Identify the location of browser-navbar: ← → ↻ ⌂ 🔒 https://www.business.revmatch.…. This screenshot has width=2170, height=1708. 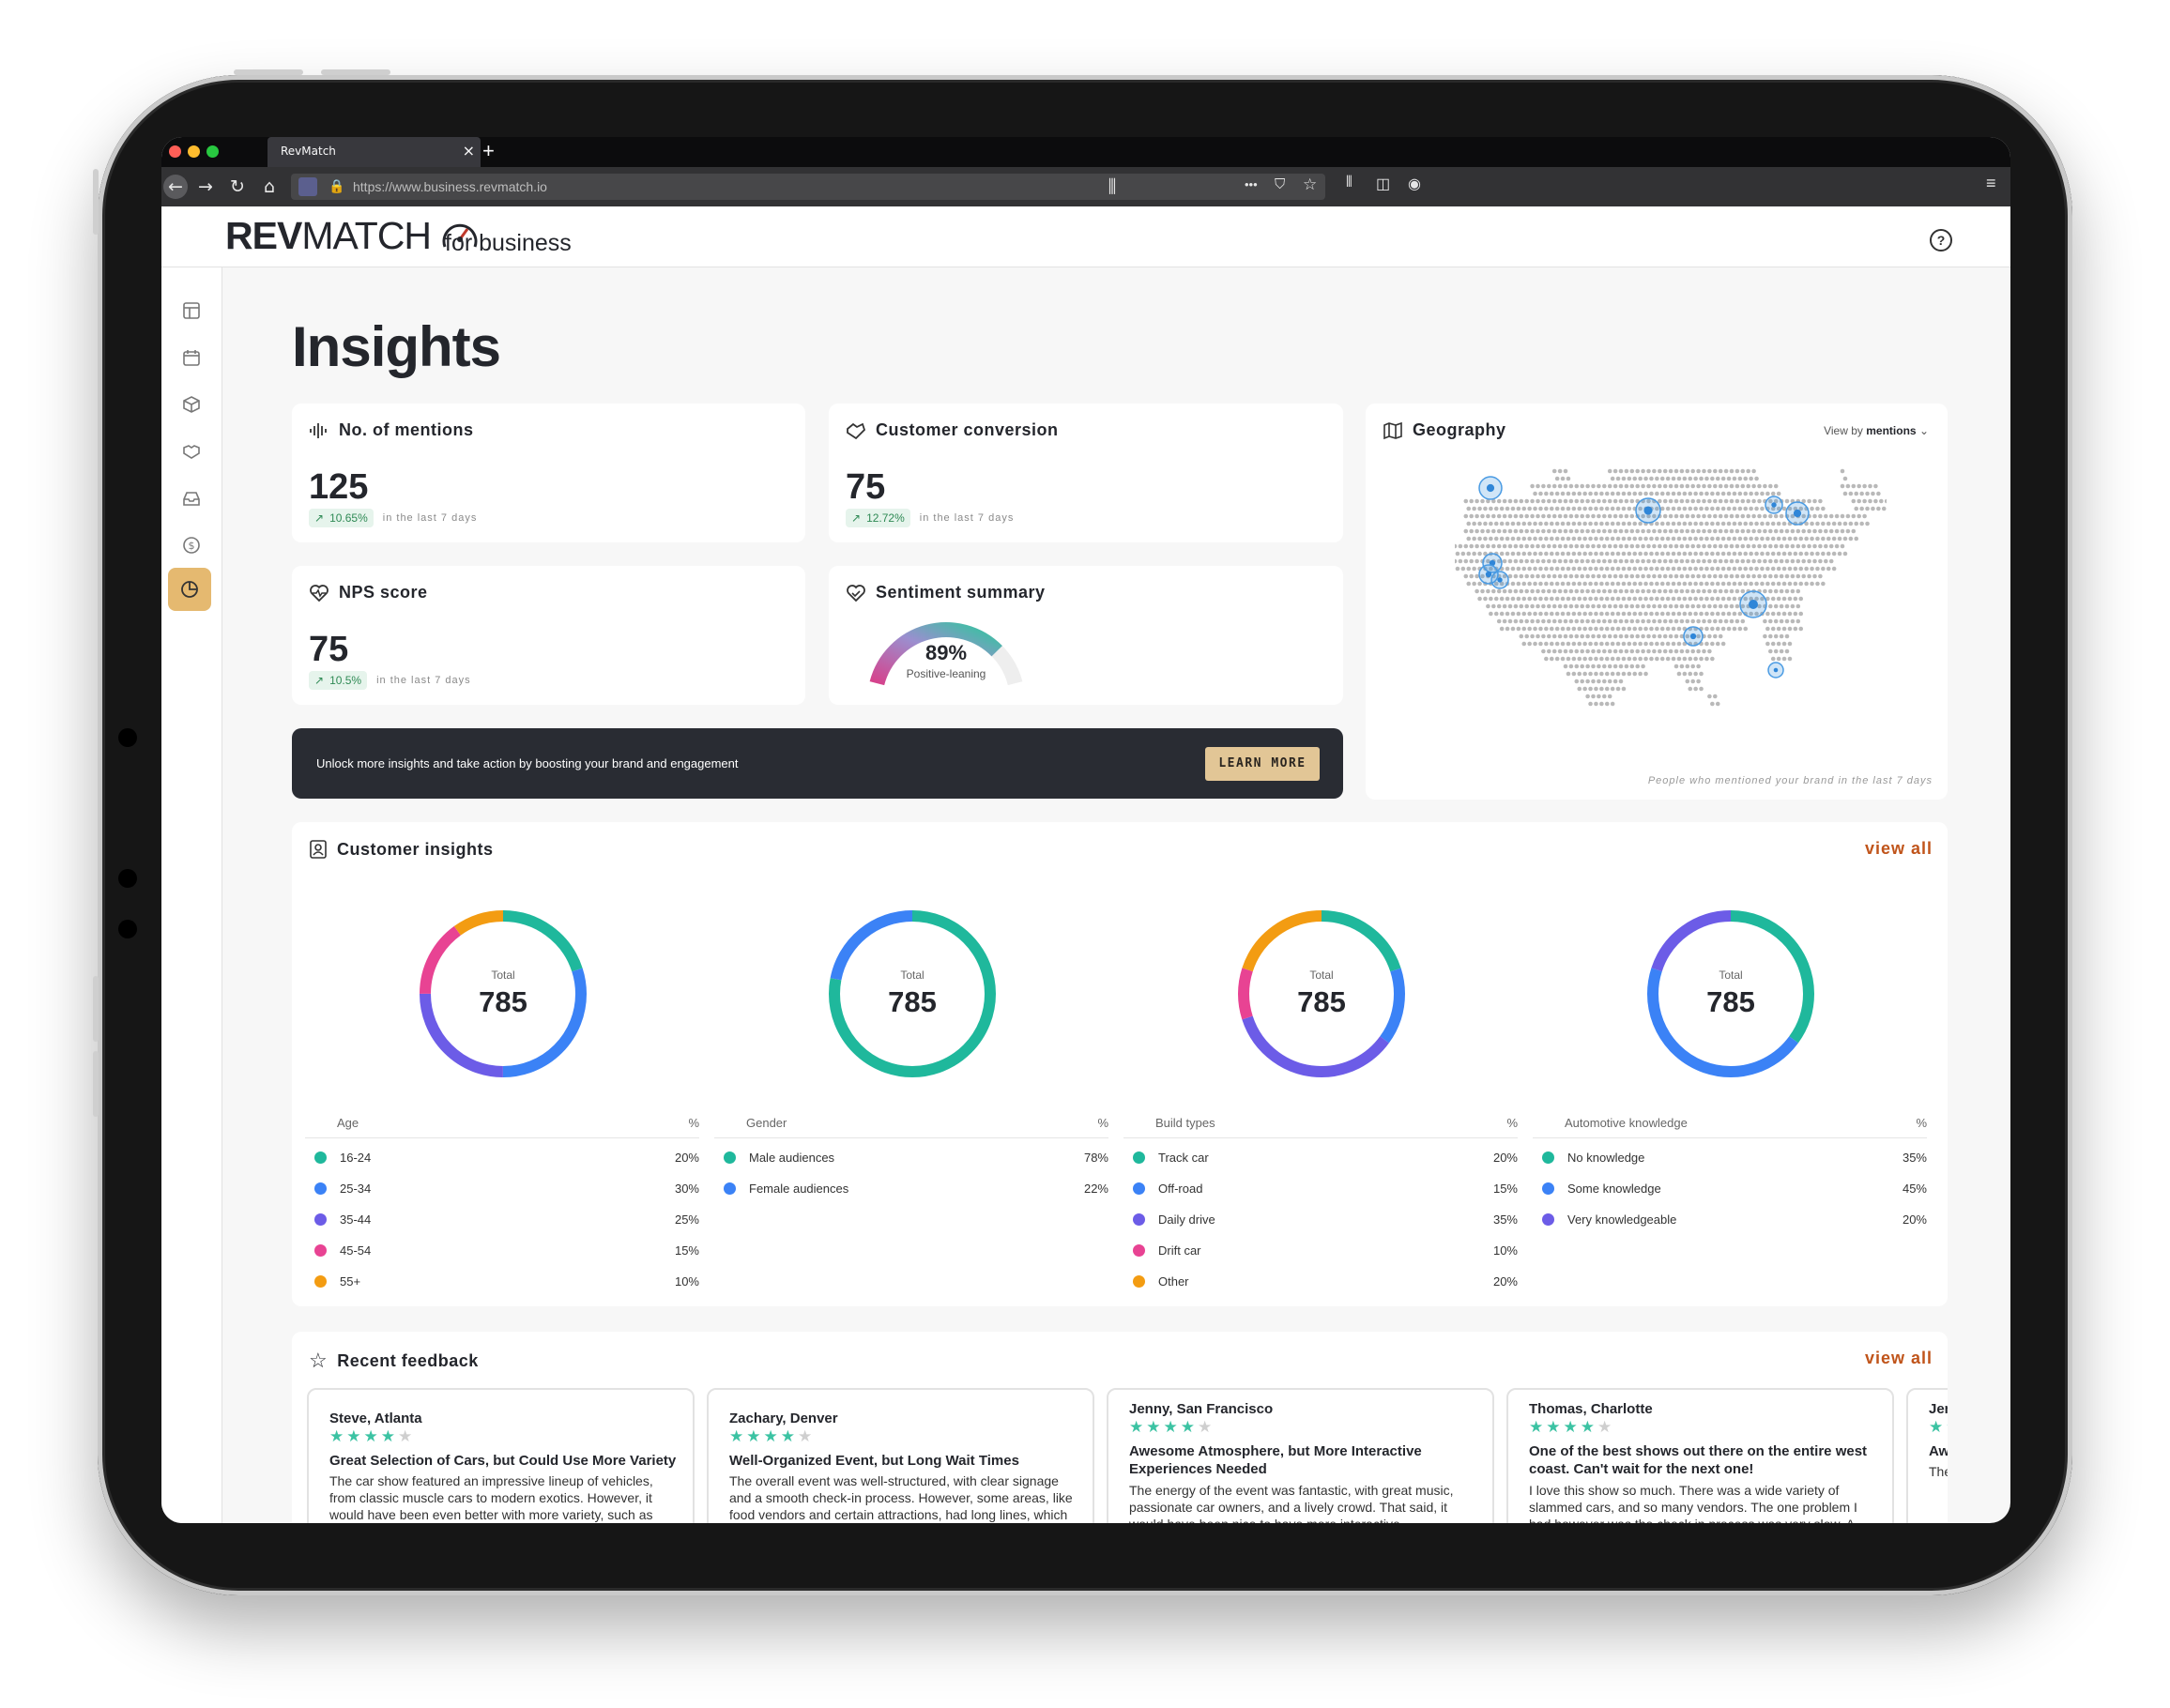
(1085, 186).